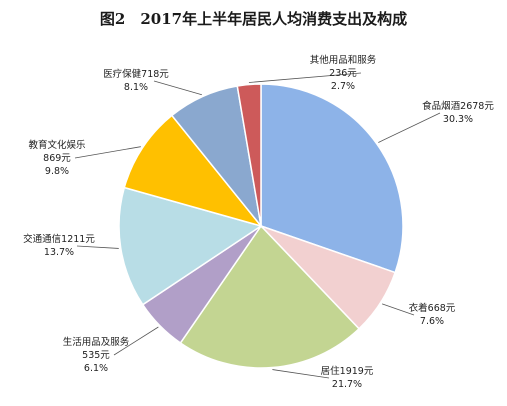 Image resolution: width=507 pixels, height=406 pixels. I want to click on slice-percent: 13.7%, so click(59, 252).